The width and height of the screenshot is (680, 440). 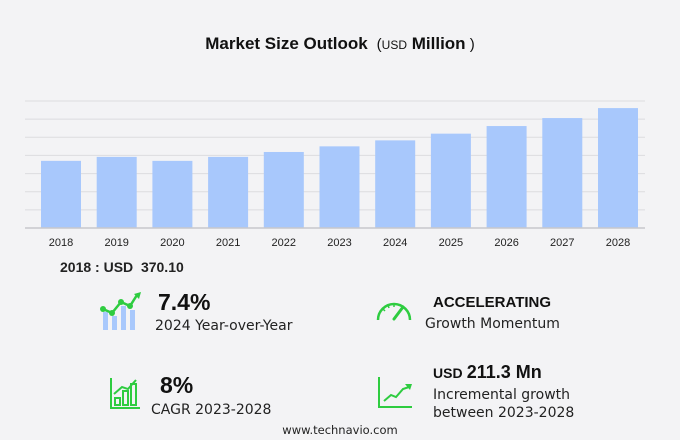 What do you see at coordinates (340, 430) in the screenshot?
I see `footer-url: www.technavio.com` at bounding box center [340, 430].